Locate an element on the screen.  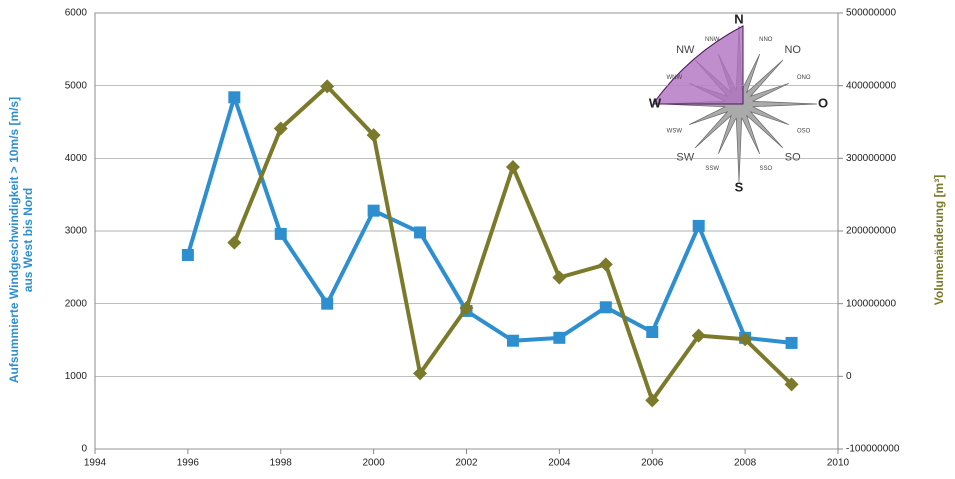
y2-tick-label: 0 is located at coordinates (849, 376).